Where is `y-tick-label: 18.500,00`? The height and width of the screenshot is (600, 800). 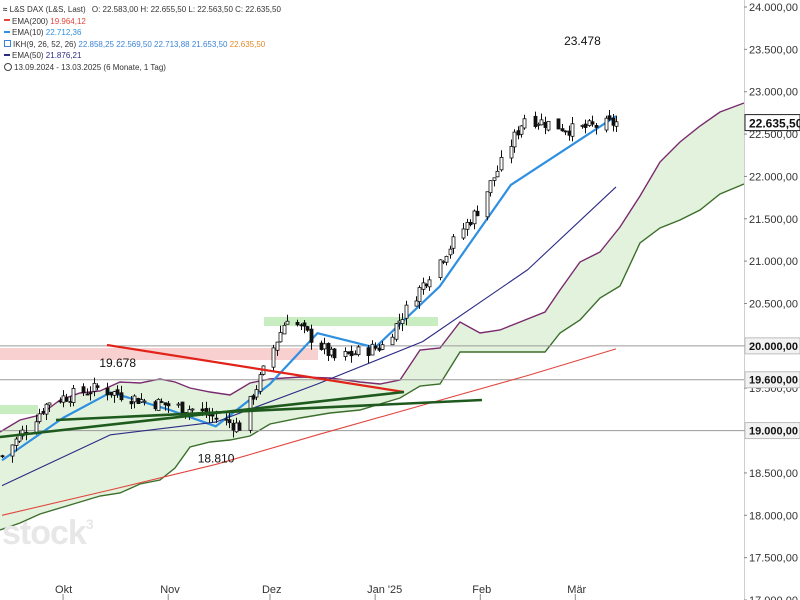
y-tick-label: 18.500,00 is located at coordinates (773, 474).